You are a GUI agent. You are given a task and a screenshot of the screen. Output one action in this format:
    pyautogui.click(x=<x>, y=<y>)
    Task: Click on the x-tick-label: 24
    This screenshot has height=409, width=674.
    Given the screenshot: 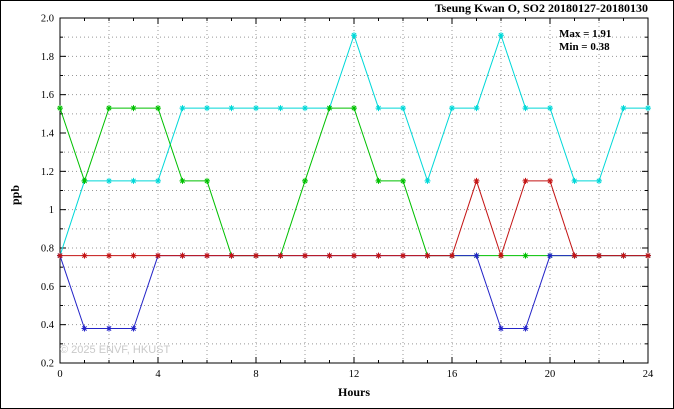 What is the action you would take?
    pyautogui.click(x=648, y=374)
    